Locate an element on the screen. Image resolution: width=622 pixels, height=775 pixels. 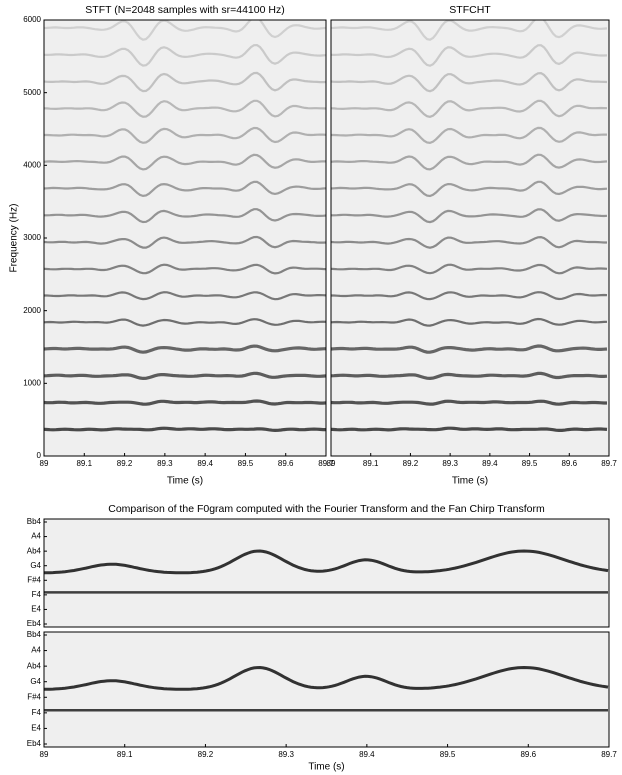
y-tick-label: 2000 is located at coordinates (32, 310).